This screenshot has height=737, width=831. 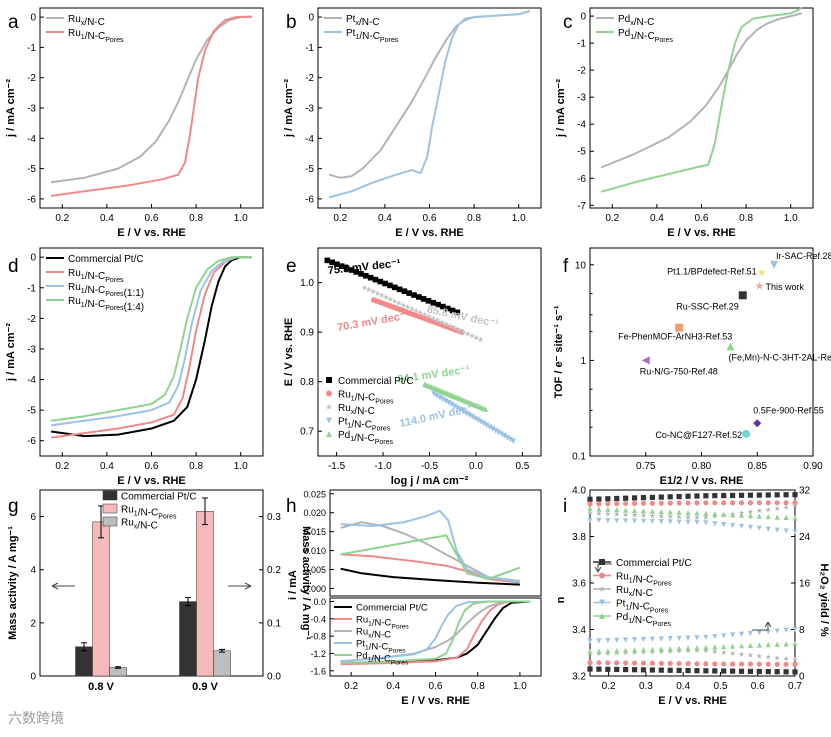 What do you see at coordinates (110, 508) in the screenshot?
I see `legend-swatch` at bounding box center [110, 508].